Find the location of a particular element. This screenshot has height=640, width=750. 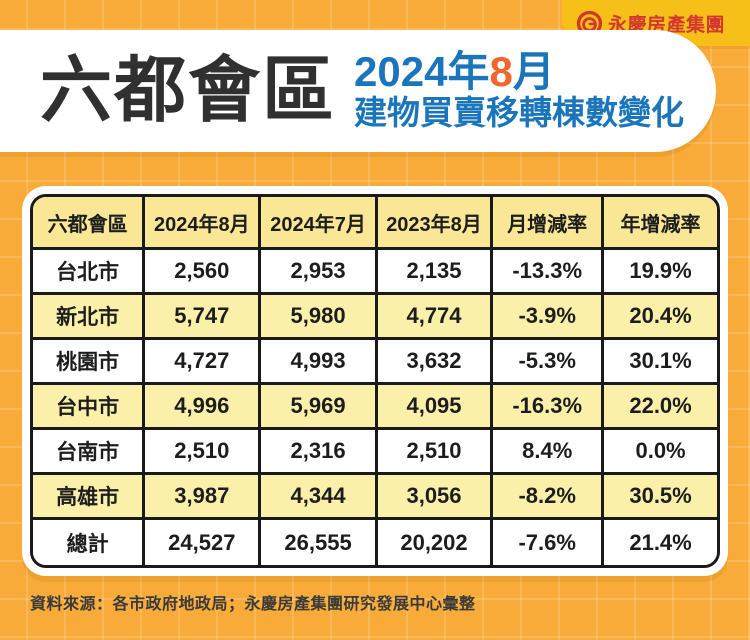

table-cell-value: 2,953 is located at coordinates (319, 272).